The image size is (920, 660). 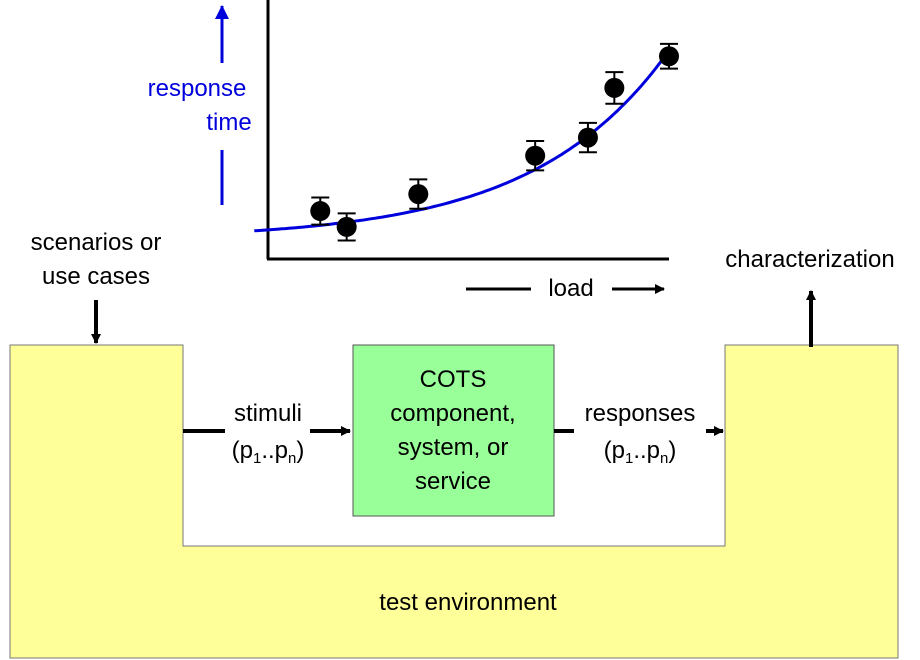 What do you see at coordinates (453, 379) in the screenshot?
I see `component-label-line1: COTS` at bounding box center [453, 379].